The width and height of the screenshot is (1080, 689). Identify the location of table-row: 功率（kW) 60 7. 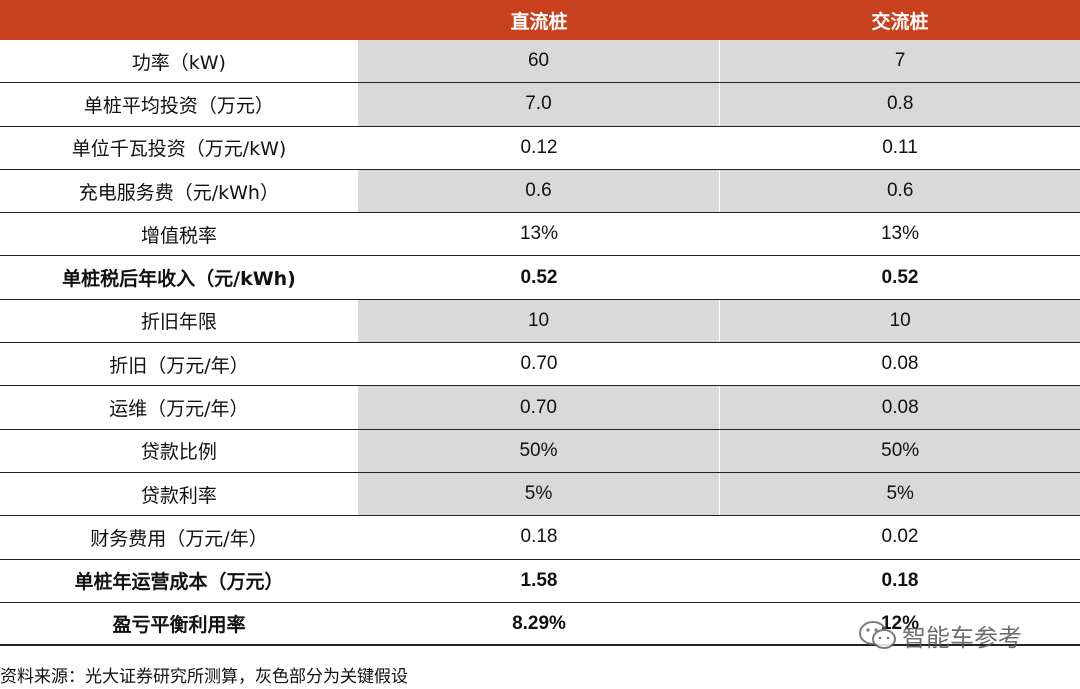
(540, 62).